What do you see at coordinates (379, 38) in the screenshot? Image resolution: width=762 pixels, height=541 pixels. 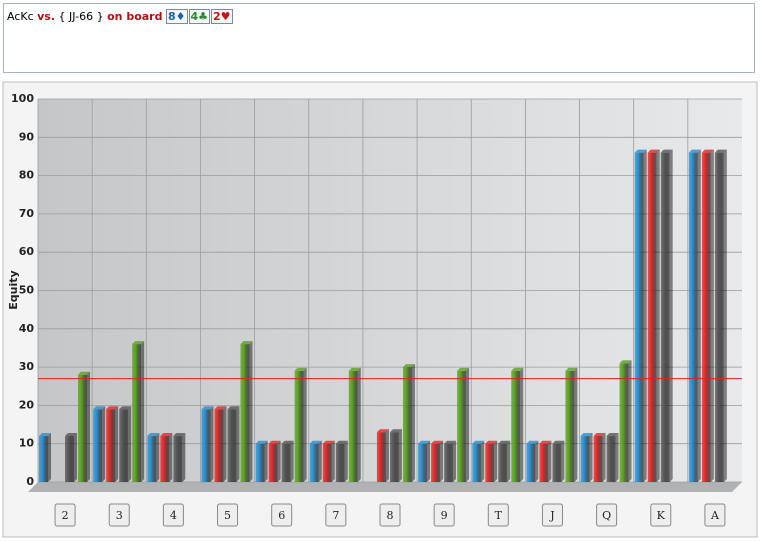 I see `header: AcKc vs. { JJ-66 } on board 8♦ 4♣ 2♥` at bounding box center [379, 38].